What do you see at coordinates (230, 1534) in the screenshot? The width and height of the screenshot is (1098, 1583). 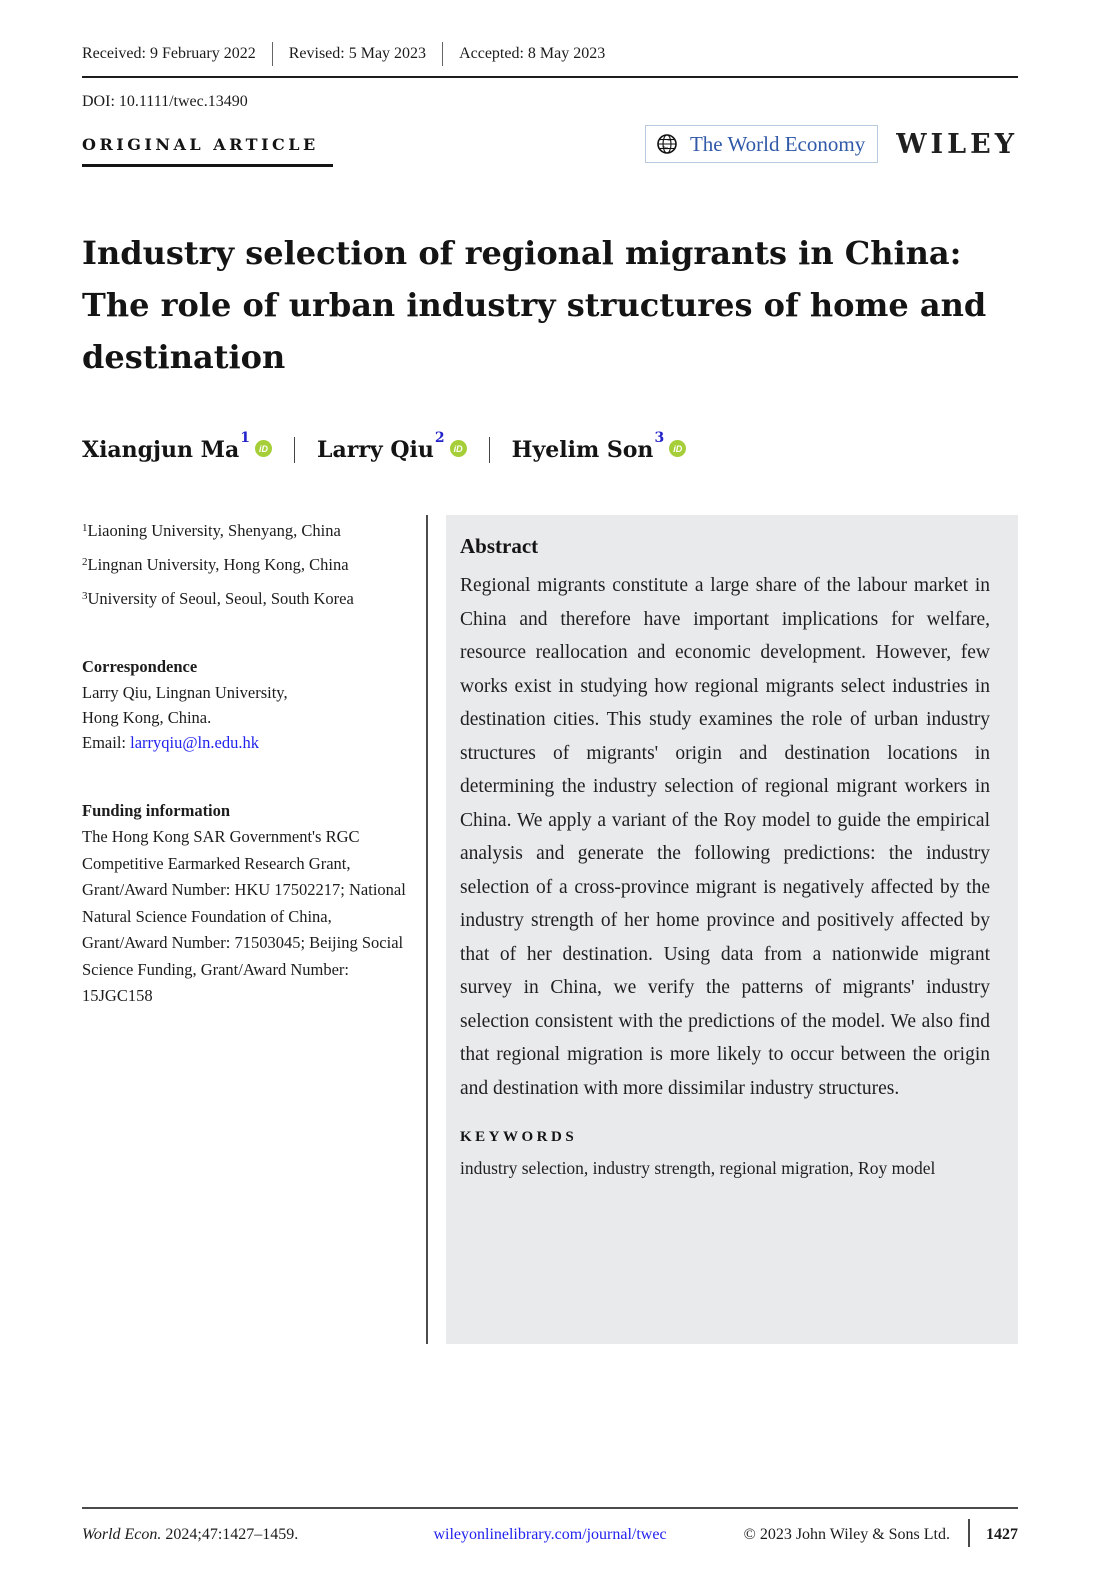 I see `citation-volume-pages: 2024;47:1427–1459.` at bounding box center [230, 1534].